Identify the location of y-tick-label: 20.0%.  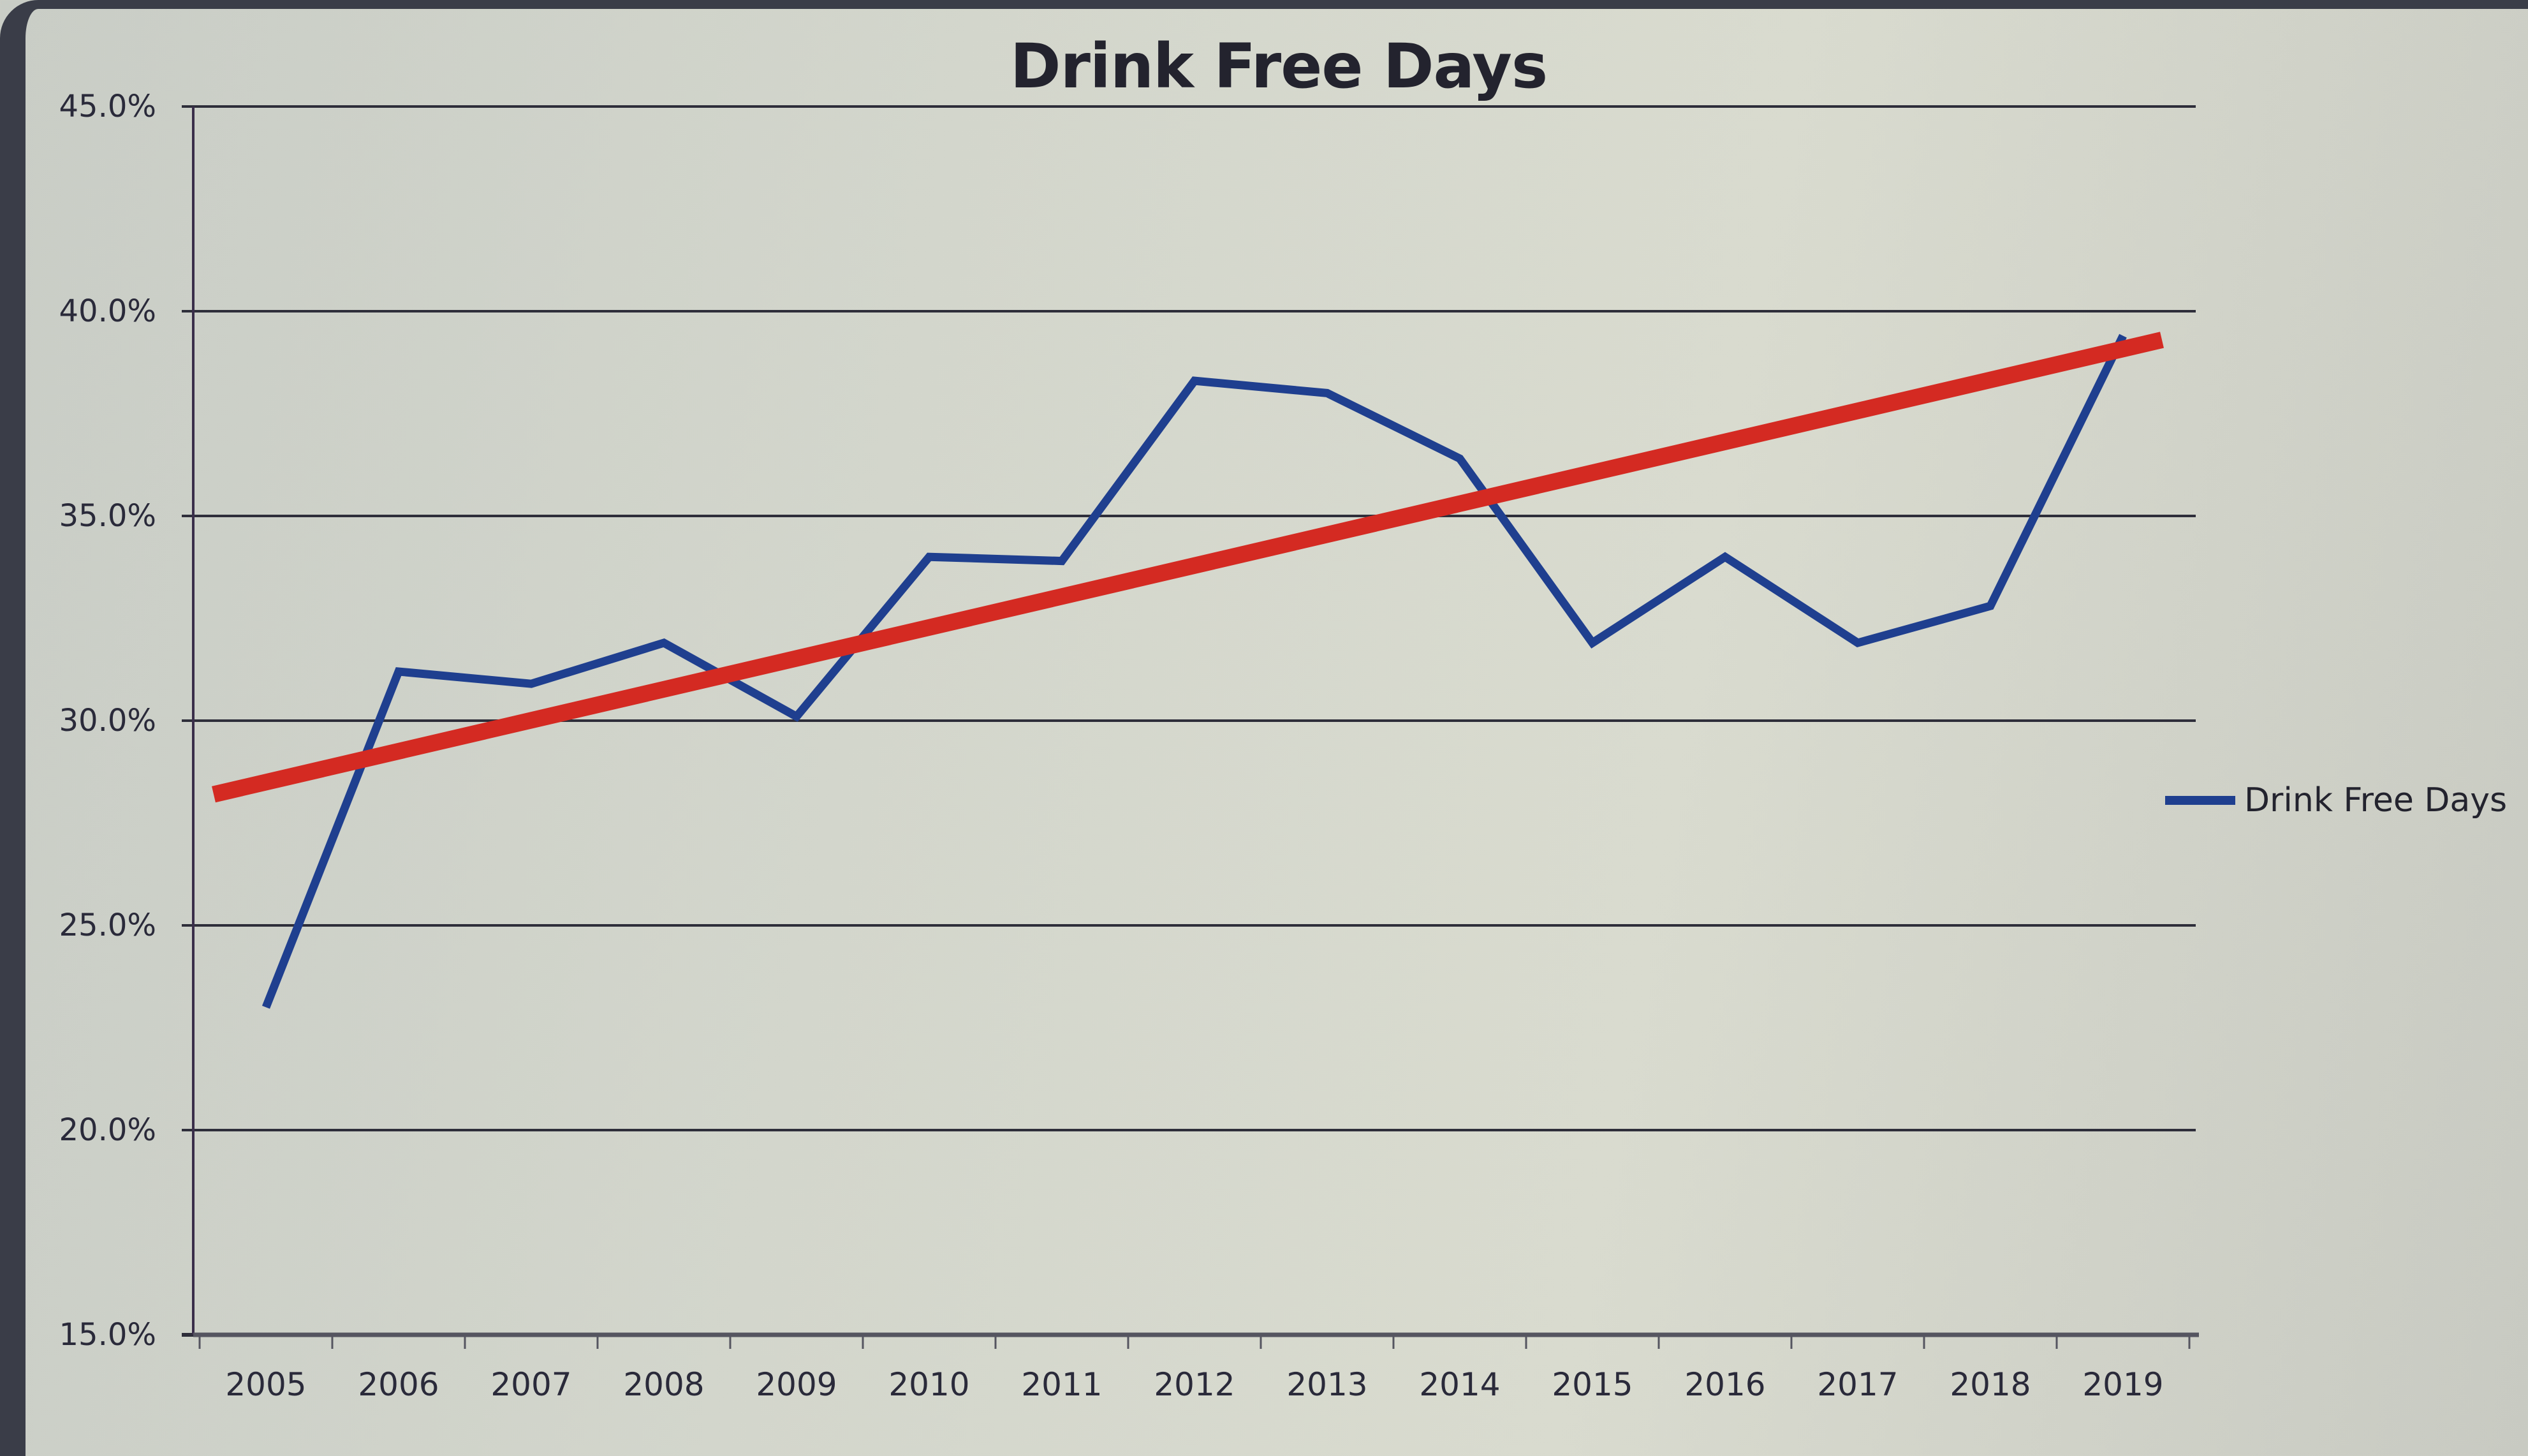
(107, 1130).